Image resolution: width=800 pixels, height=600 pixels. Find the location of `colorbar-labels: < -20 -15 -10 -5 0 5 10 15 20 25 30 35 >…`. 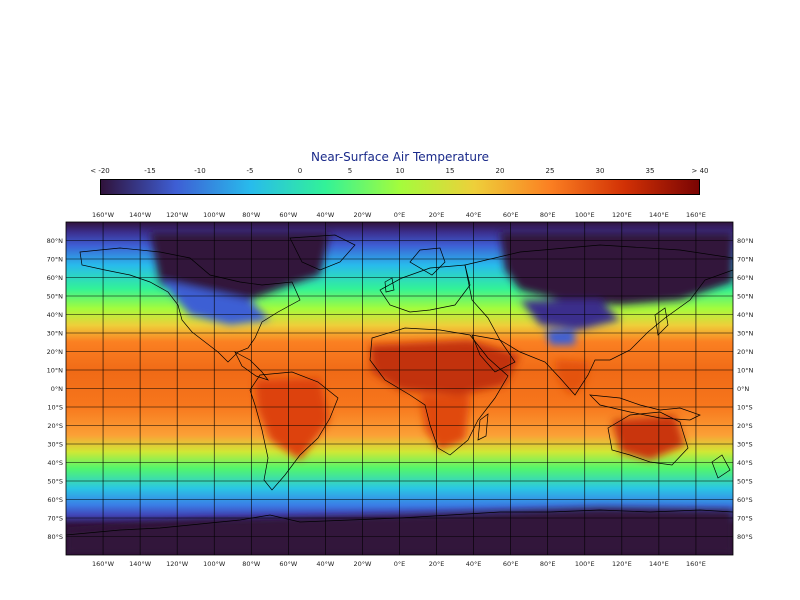

colorbar-labels: < -20 -15 -10 -5 0 5 10 15 20 25 30 35 >… is located at coordinates (400, 173).